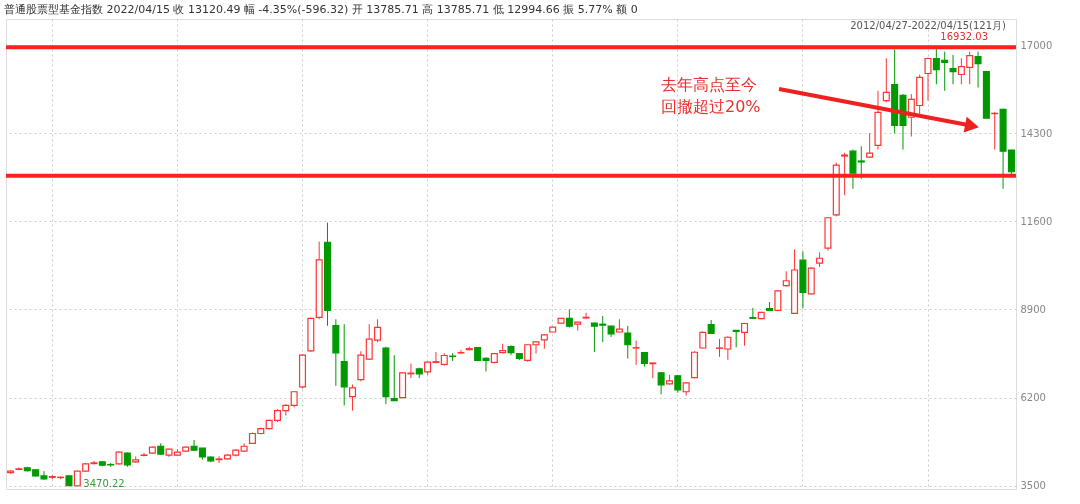 The image size is (1080, 504). What do you see at coordinates (928, 25) in the screenshot?
I see `annotation: 2012/04/27-2022/04/15(121月)` at bounding box center [928, 25].